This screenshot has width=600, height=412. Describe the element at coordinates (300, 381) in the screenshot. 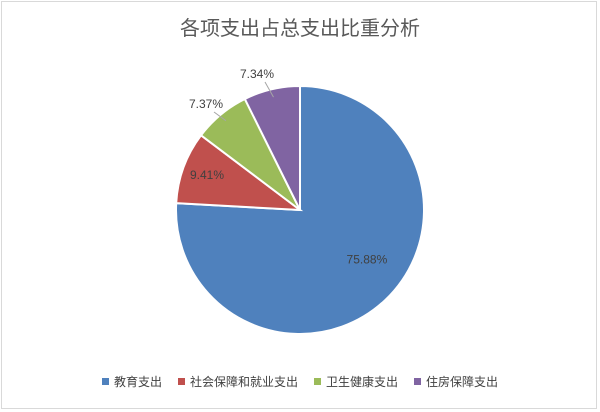

I see `legend: 教育支出 社会保障和就业支出 卫生健康支出 住房保障支出` at that location.